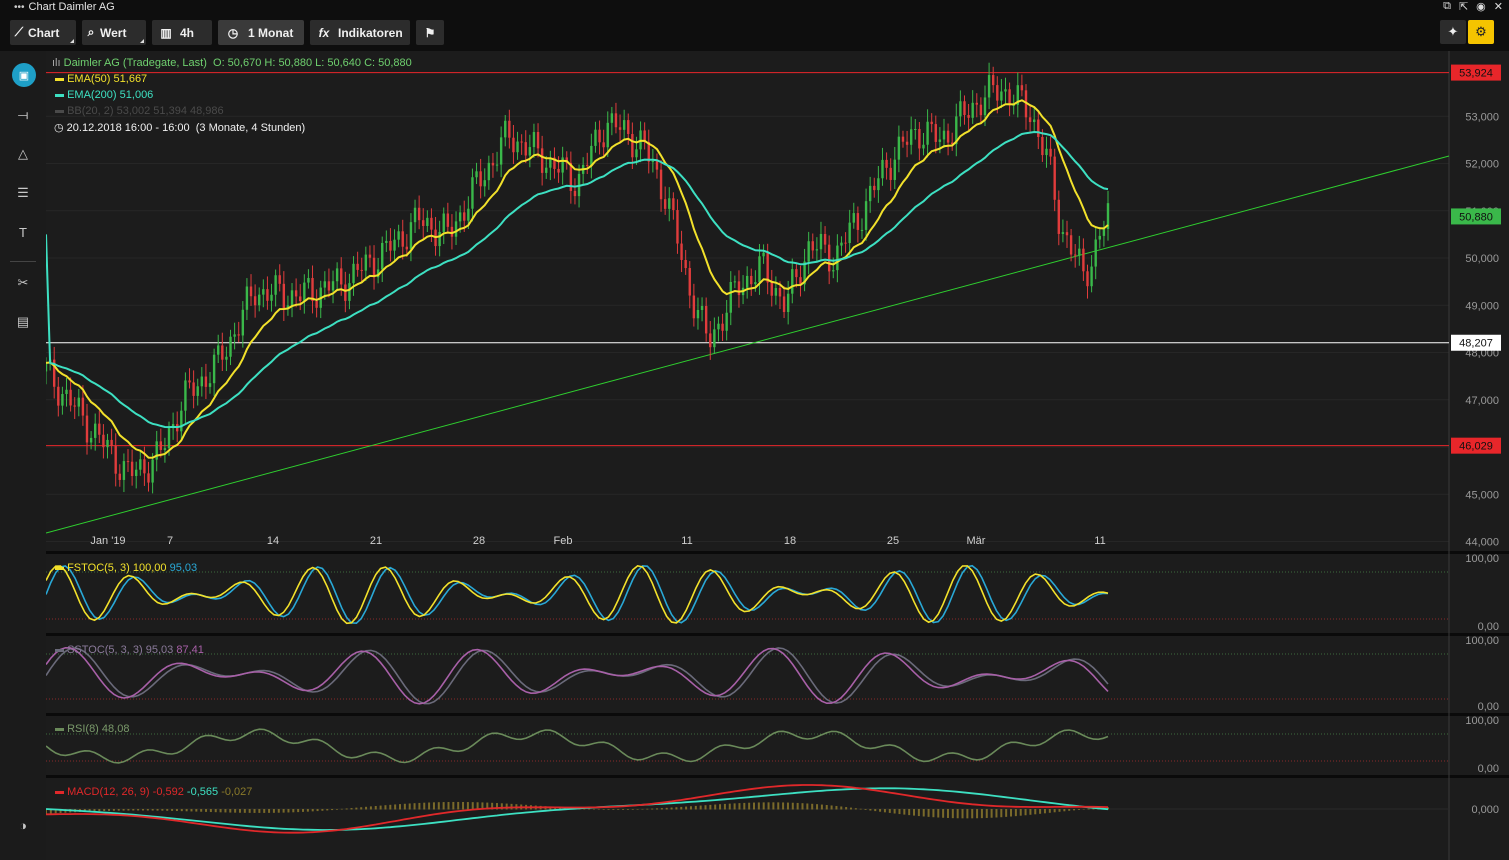 This screenshot has width=1509, height=860. What do you see at coordinates (1482, 543) in the screenshot?
I see `price-tick-label: 44,000` at bounding box center [1482, 543].